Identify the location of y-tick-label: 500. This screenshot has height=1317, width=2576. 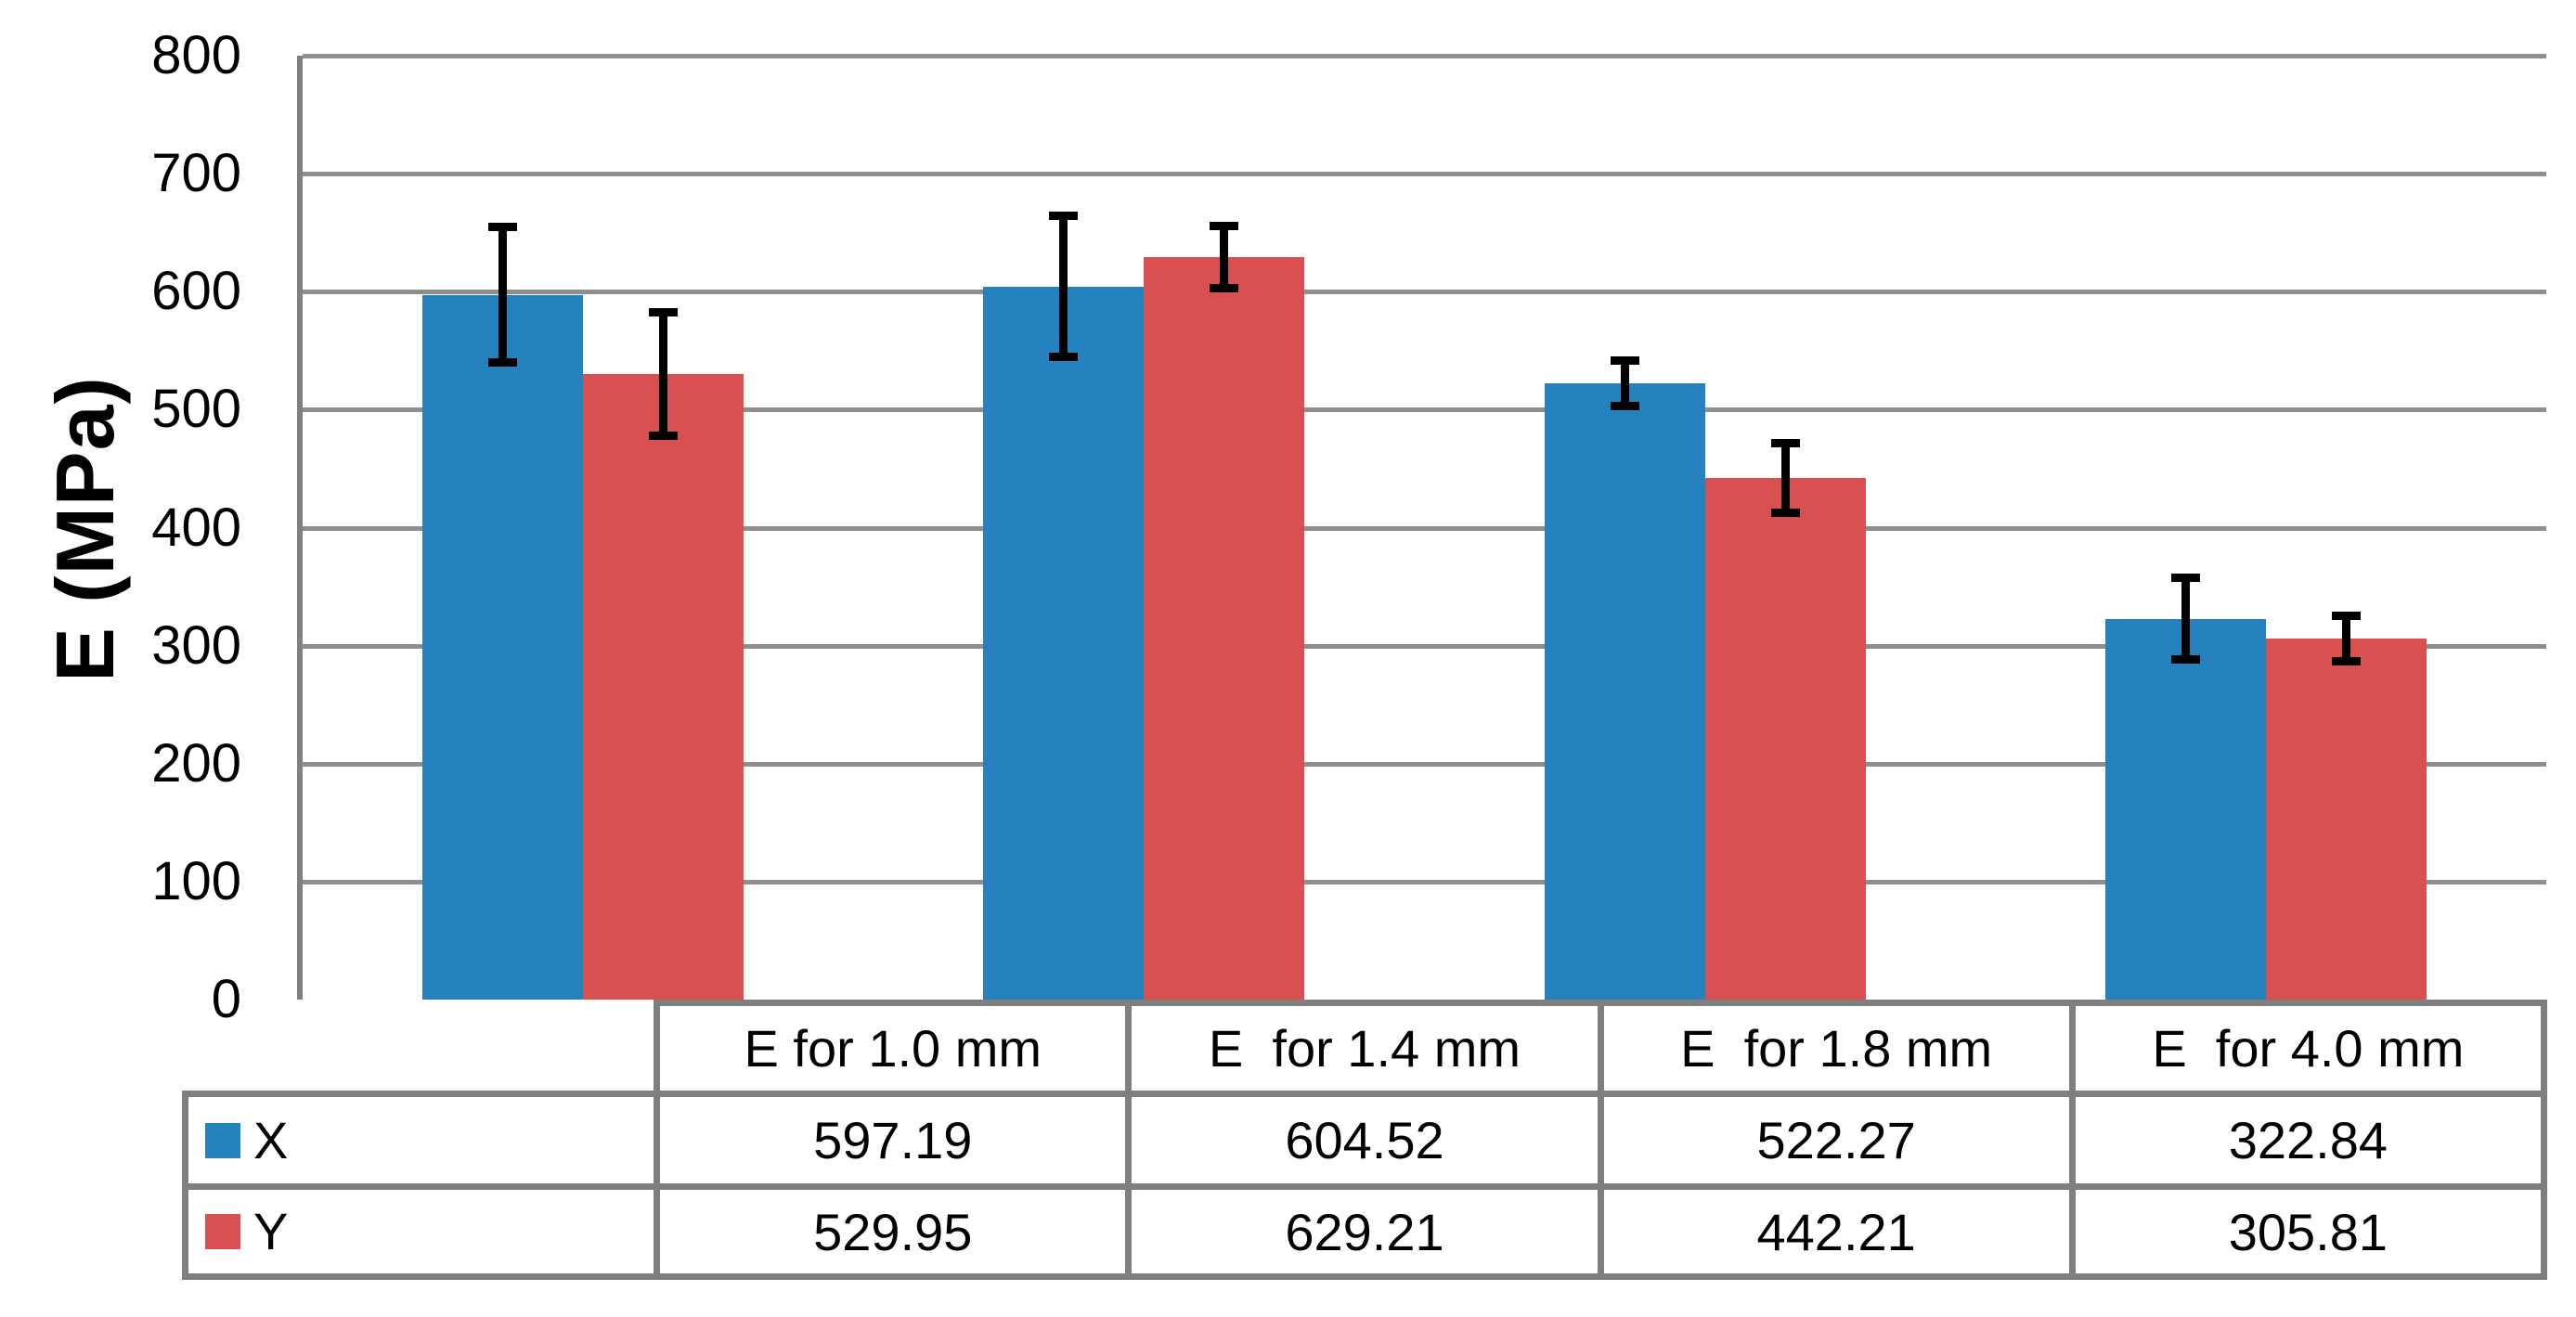
(196, 409).